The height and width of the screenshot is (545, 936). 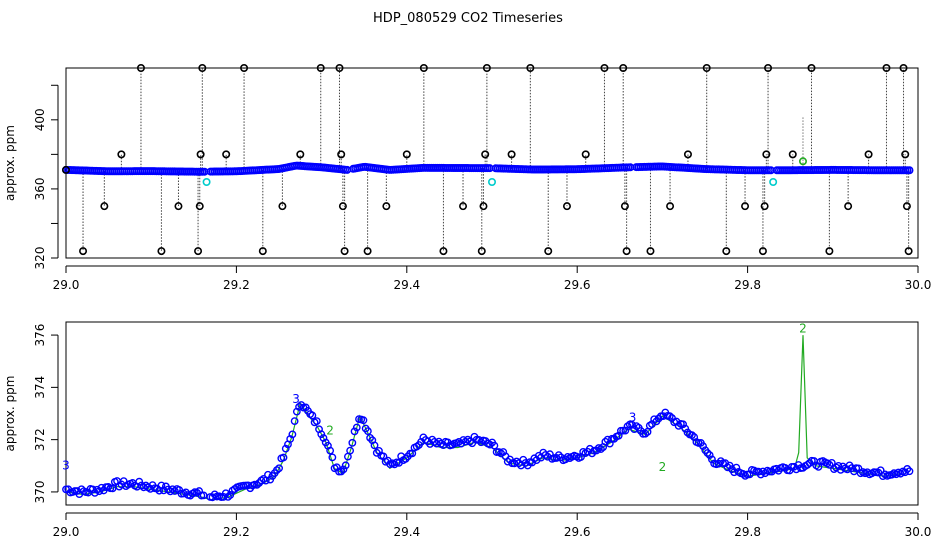 I want to click on x-tick-label: 29.4, so click(x=406, y=285).